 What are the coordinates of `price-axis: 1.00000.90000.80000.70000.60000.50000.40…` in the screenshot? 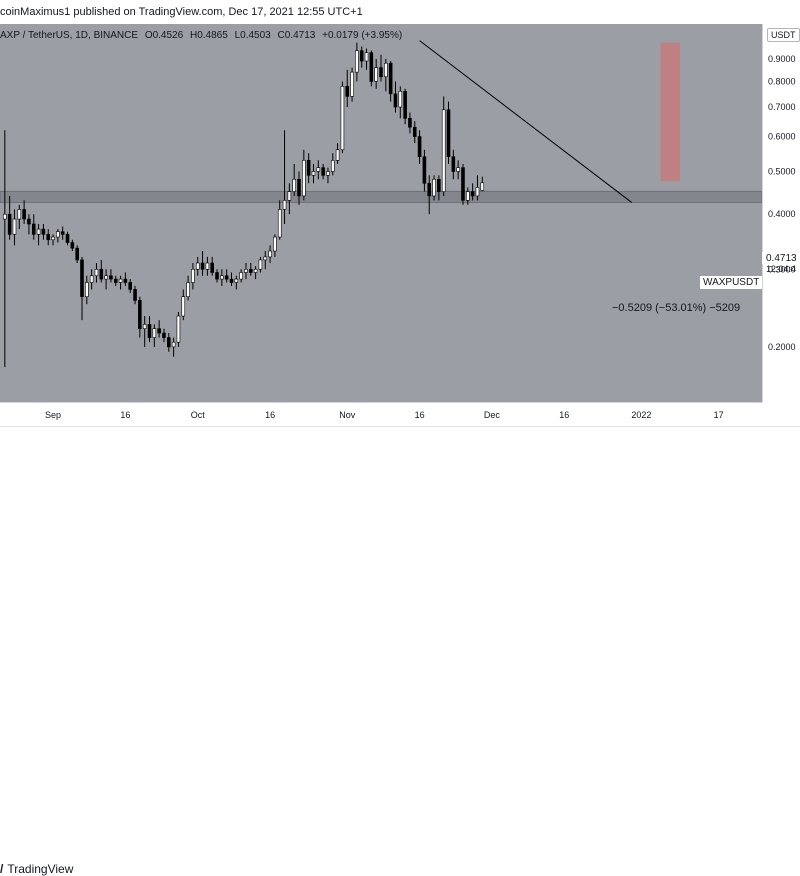 It's located at (781, 213).